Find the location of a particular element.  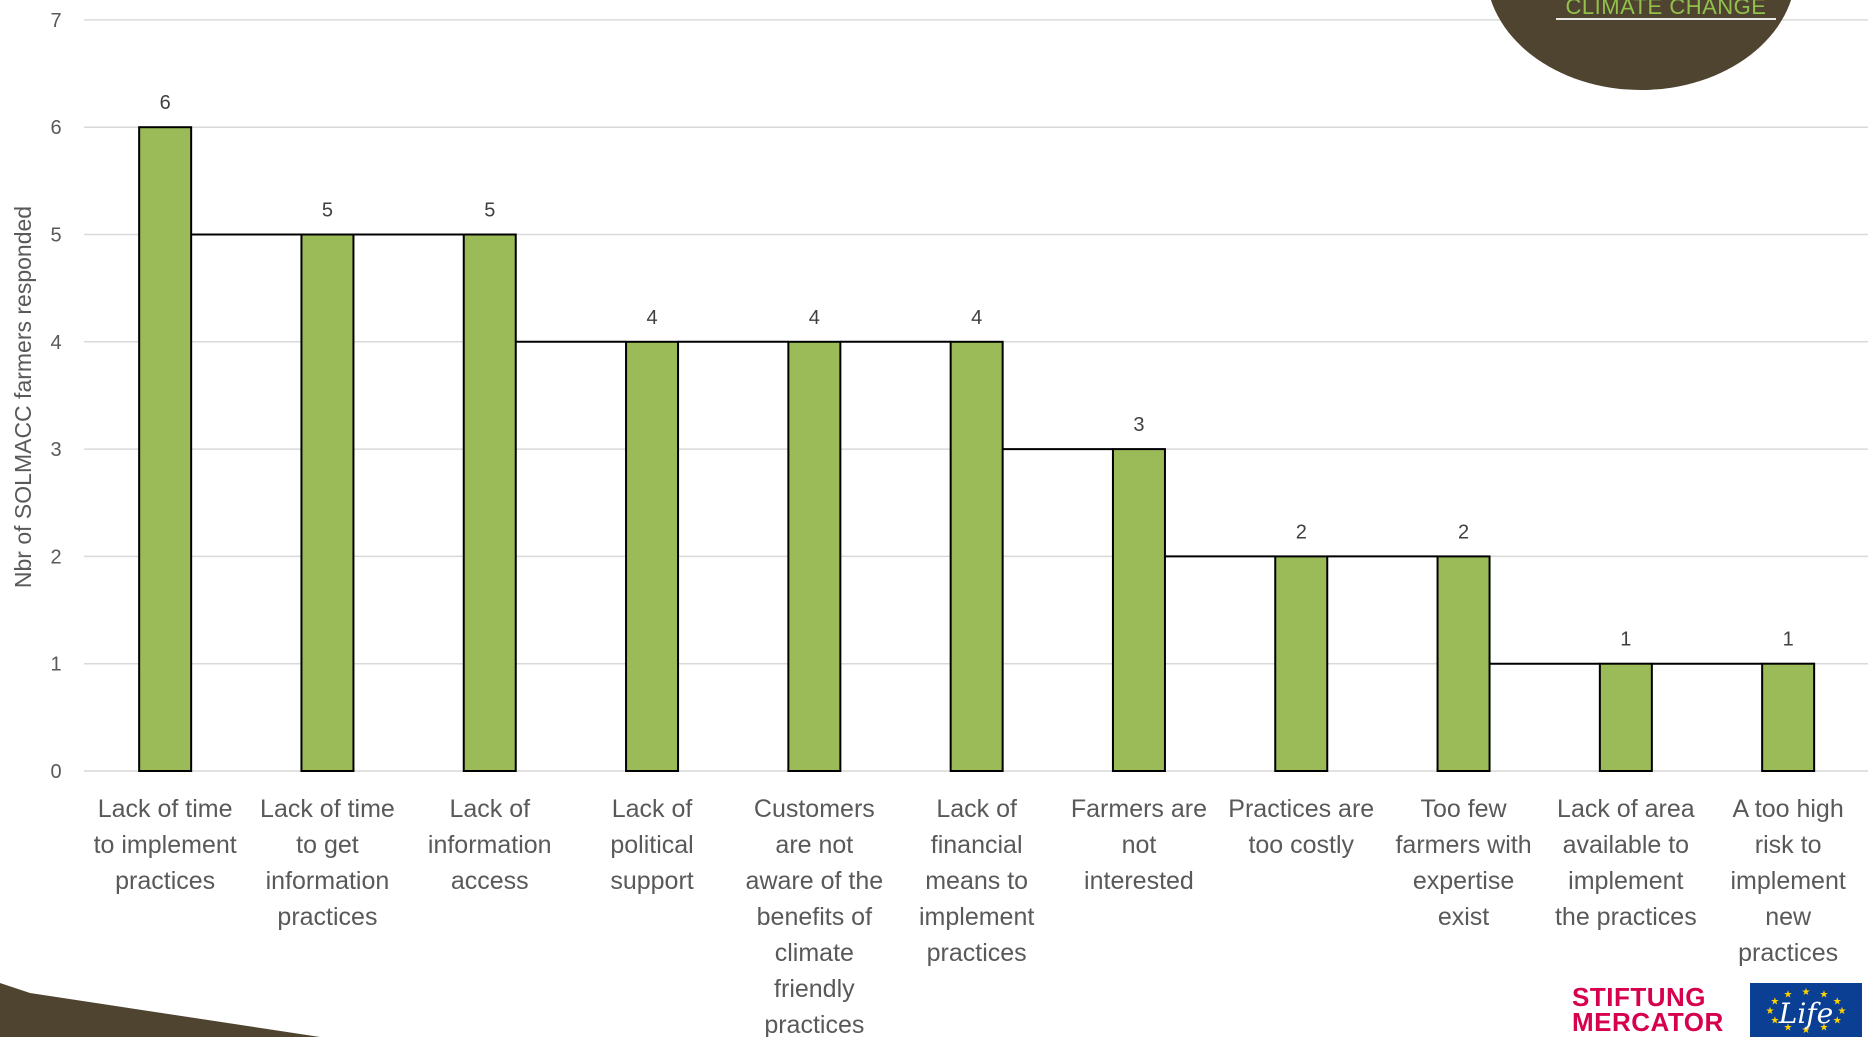

data-label: 3 is located at coordinates (1138, 425).